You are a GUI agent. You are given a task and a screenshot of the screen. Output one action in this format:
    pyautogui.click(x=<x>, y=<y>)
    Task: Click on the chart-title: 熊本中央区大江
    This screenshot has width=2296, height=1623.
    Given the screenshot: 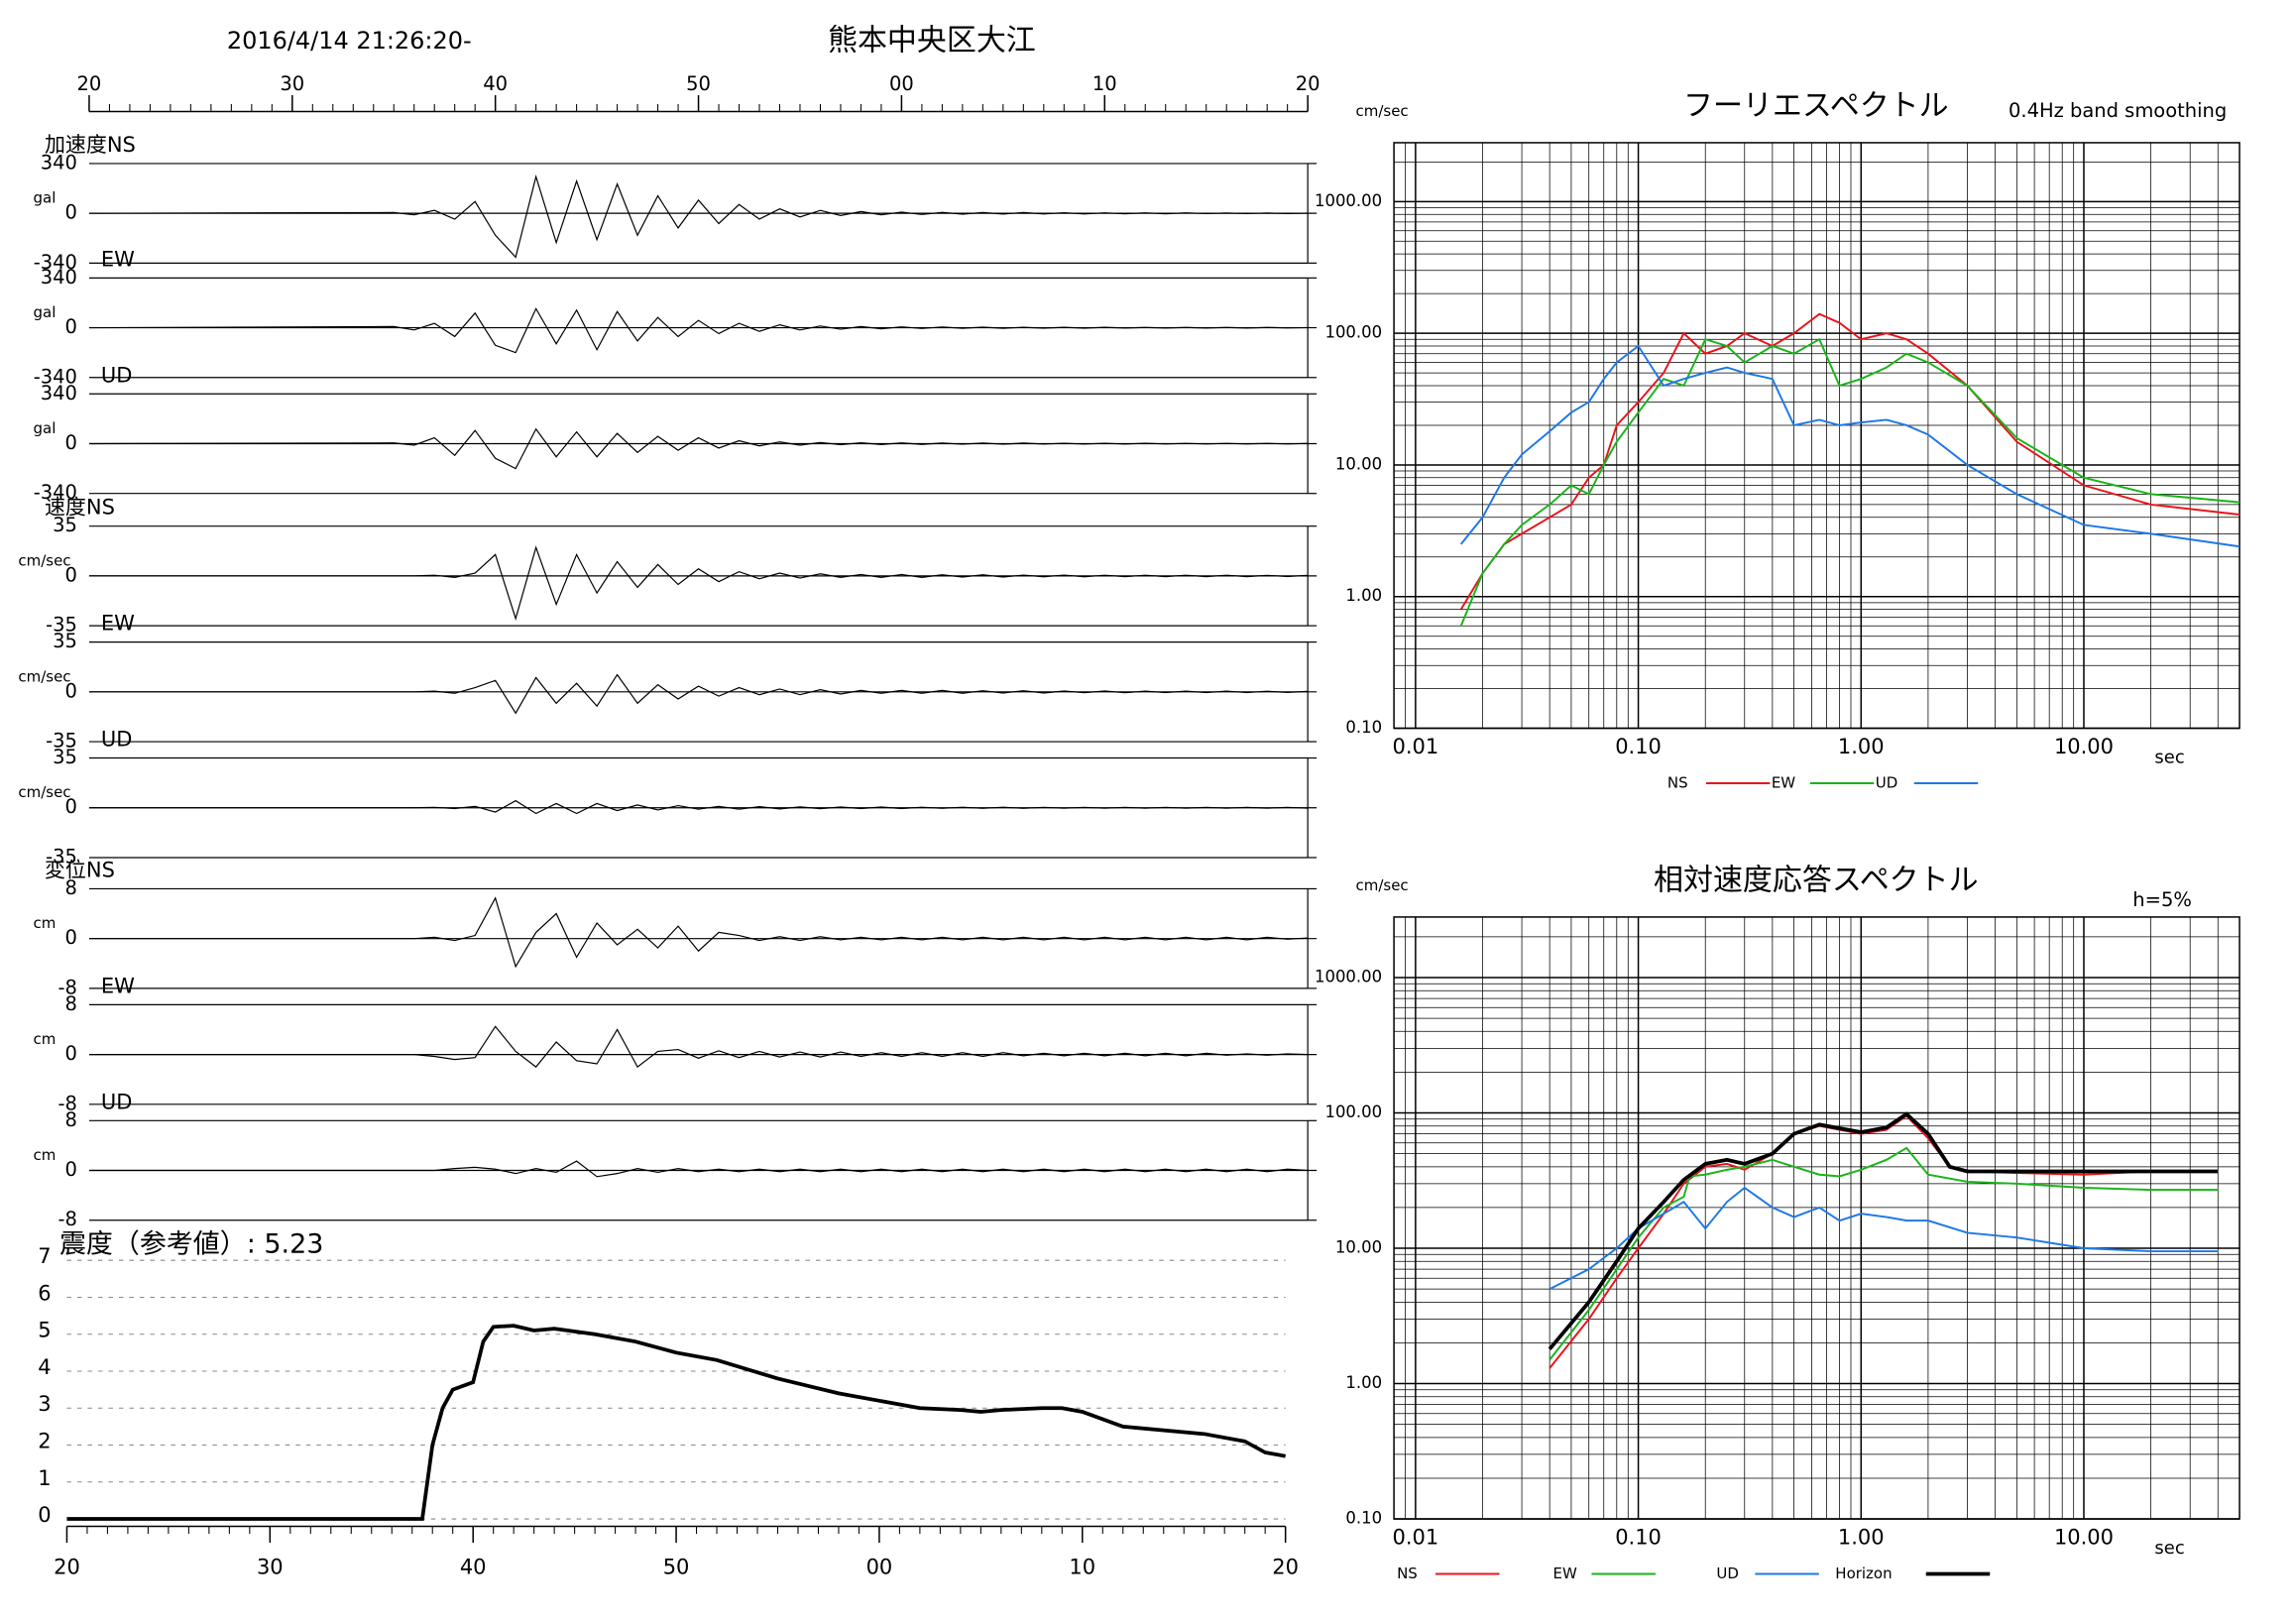 What is the action you would take?
    pyautogui.click(x=932, y=41)
    